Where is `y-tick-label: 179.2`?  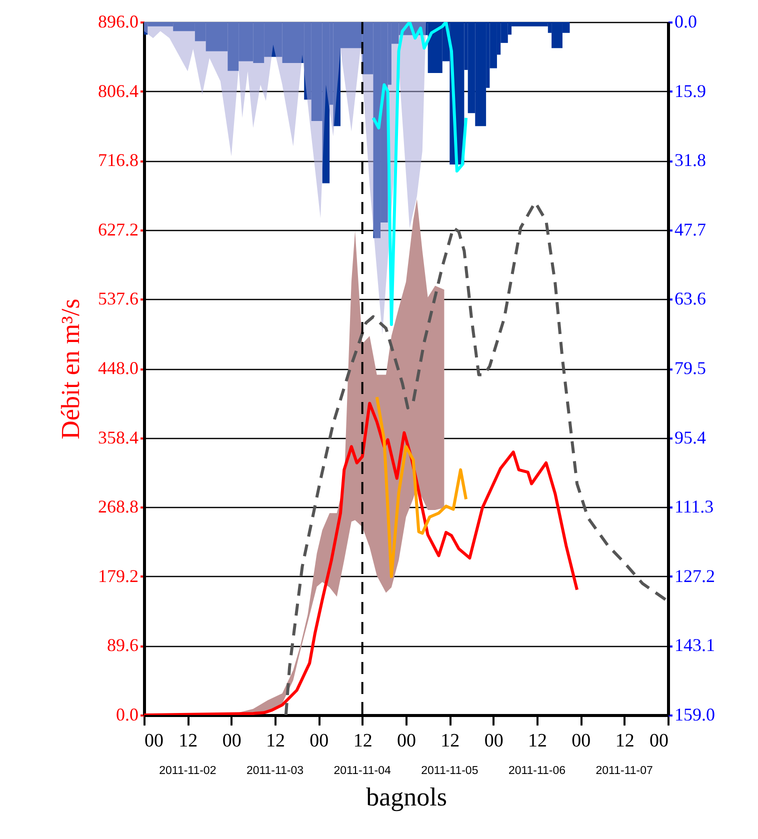
y-tick-label: 179.2 is located at coordinates (118, 576).